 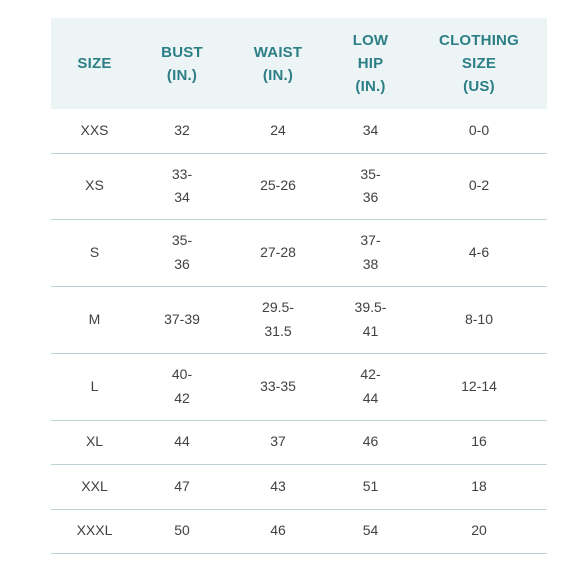 What do you see at coordinates (370, 307) in the screenshot?
I see `cell-text: 39.5-` at bounding box center [370, 307].